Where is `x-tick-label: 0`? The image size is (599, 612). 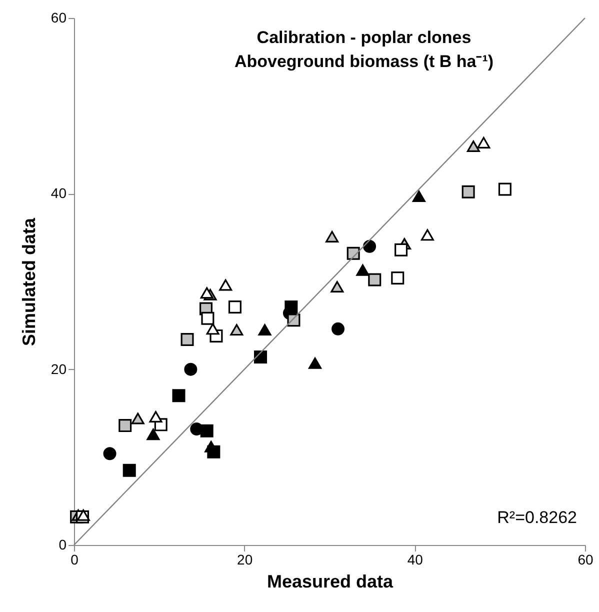
x-tick-label: 0 is located at coordinates (74, 560).